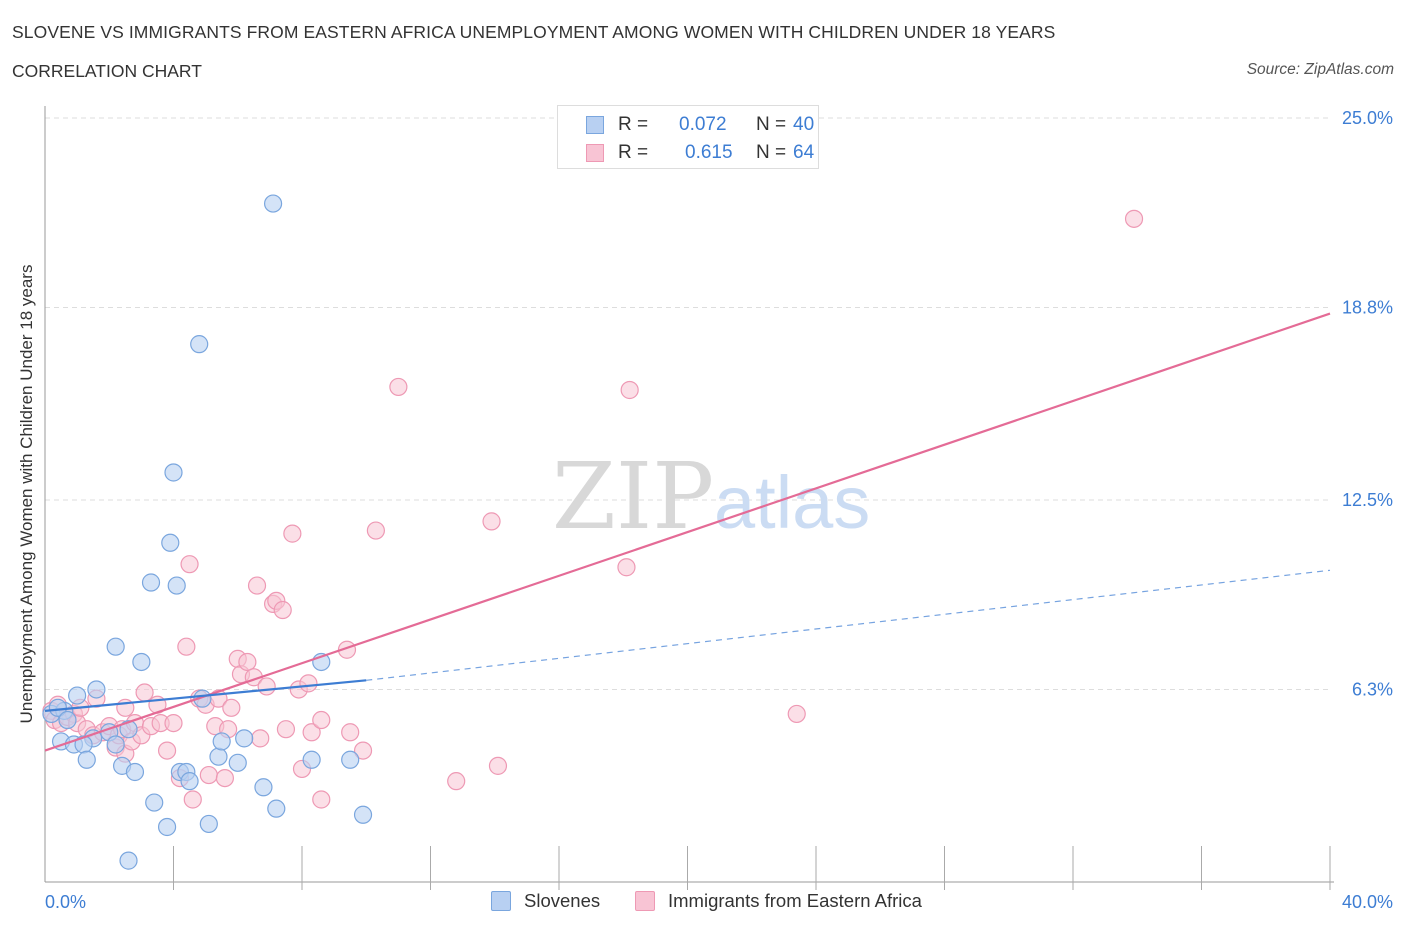 The width and height of the screenshot is (1406, 930). What do you see at coordinates (65, 902) in the screenshot?
I see `x-tick-label: 0.0%` at bounding box center [65, 902].